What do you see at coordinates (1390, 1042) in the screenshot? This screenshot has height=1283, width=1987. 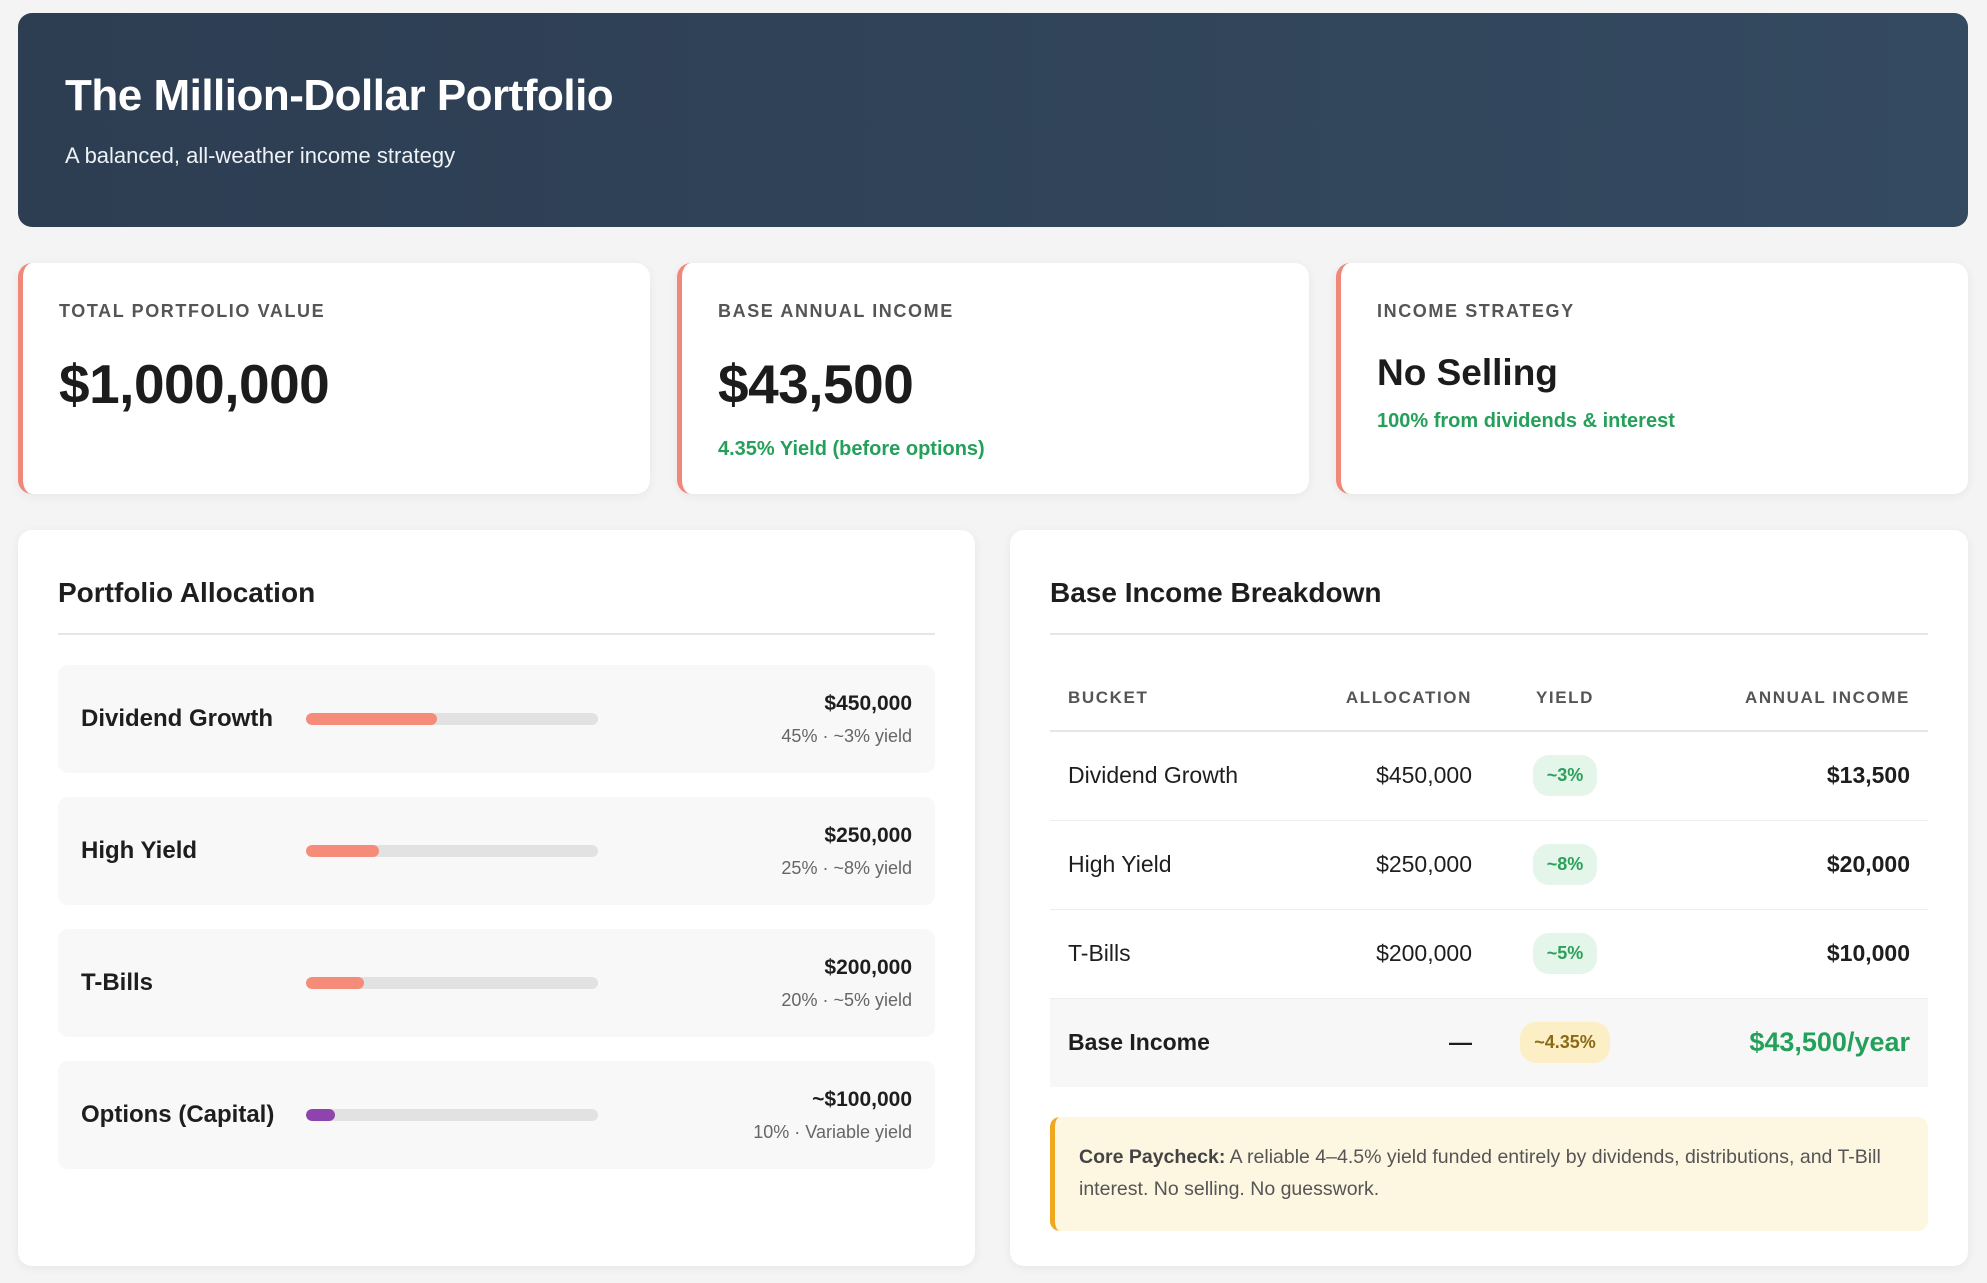 I see `cell-allocation-total: —` at bounding box center [1390, 1042].